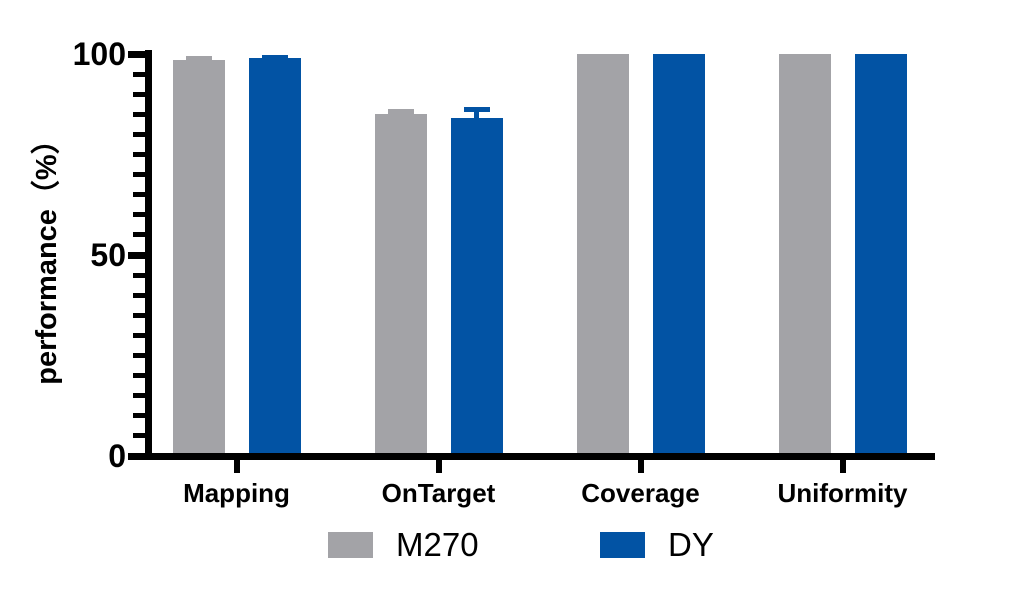 This screenshot has height=593, width=1024. Describe the element at coordinates (99, 54) in the screenshot. I see `y-tick-label-100: 100` at that location.